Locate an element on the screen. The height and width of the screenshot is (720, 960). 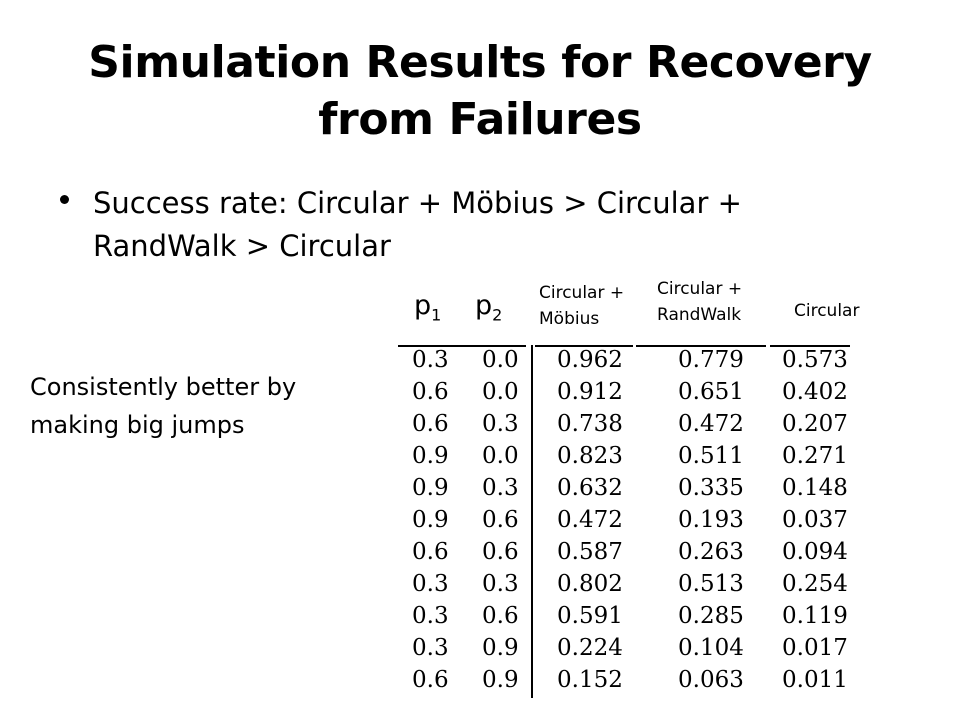
cell-mobius: 0.823 is located at coordinates (590, 456).